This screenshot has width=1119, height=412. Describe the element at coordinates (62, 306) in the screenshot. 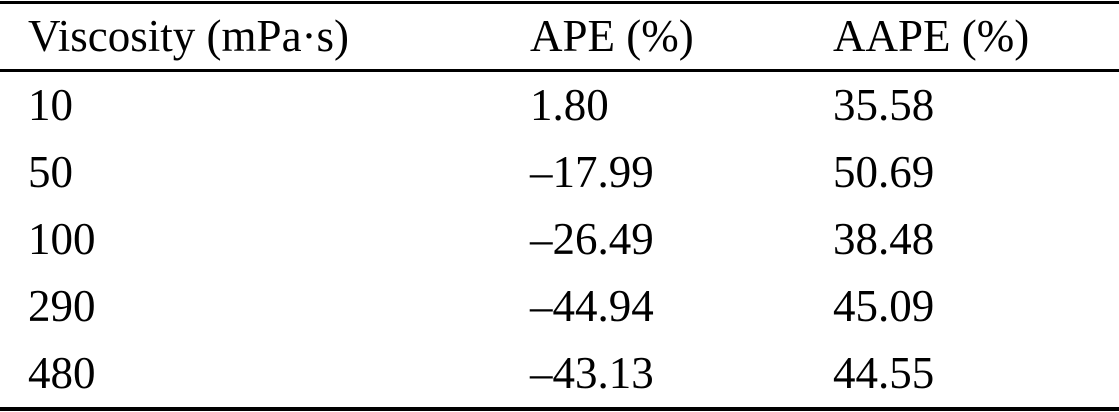

I see `cell-viscosity: 290` at that location.